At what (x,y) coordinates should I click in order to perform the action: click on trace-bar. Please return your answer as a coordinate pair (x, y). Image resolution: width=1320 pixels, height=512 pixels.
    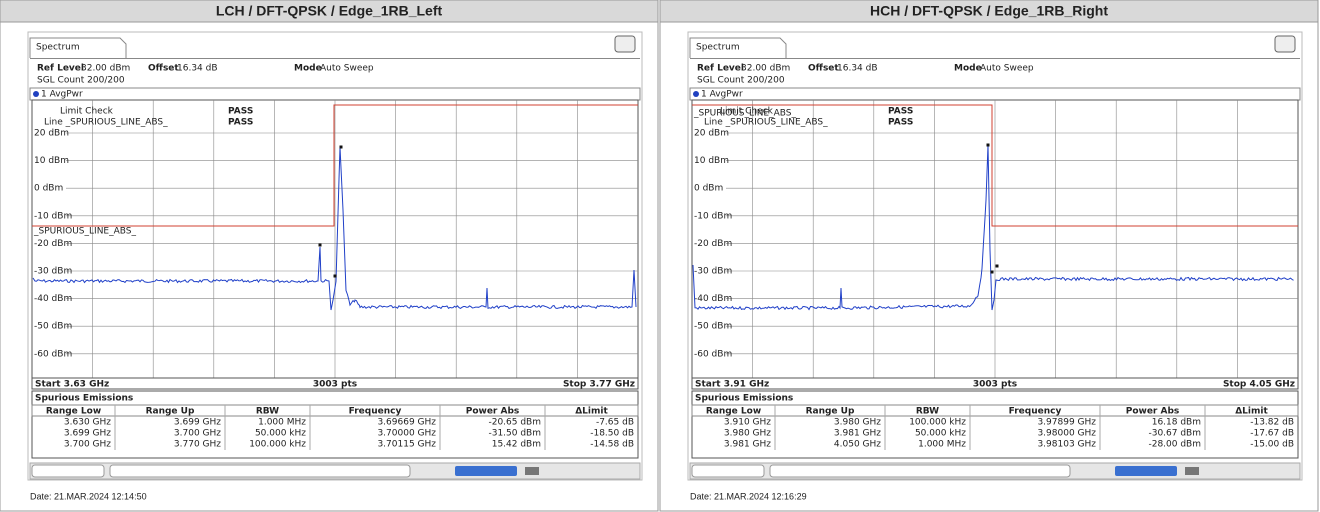
    Looking at the image, I should click on (995, 94).